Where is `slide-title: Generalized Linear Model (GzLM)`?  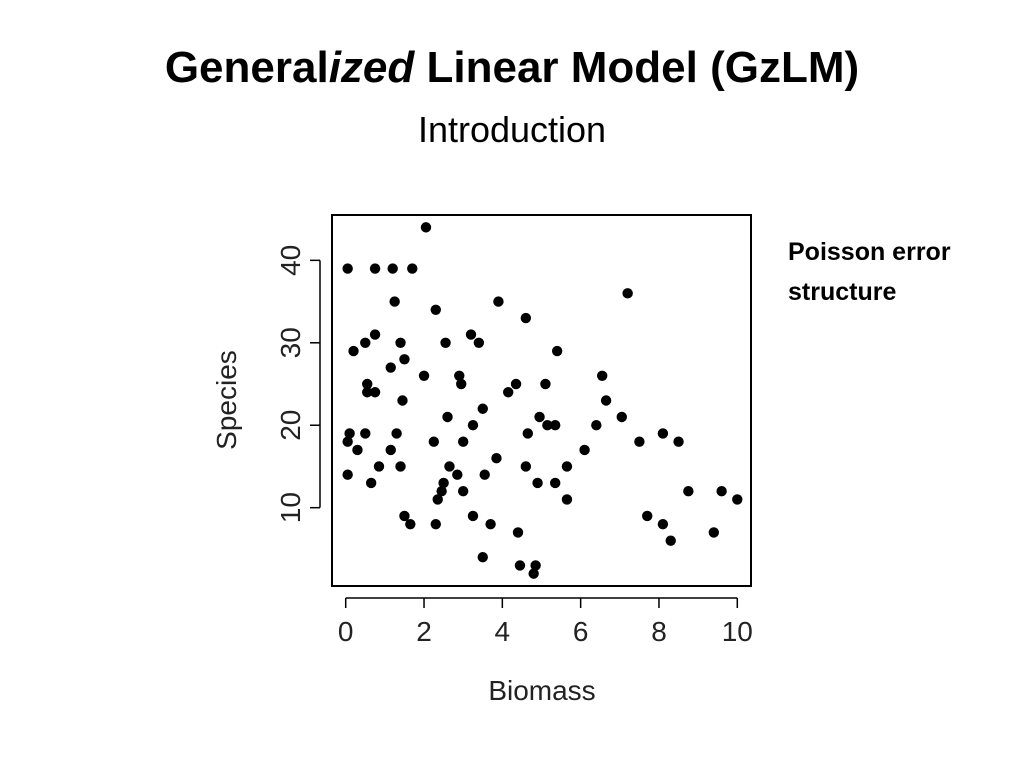
slide-title: Generalized Linear Model (GzLM) is located at coordinates (512, 68).